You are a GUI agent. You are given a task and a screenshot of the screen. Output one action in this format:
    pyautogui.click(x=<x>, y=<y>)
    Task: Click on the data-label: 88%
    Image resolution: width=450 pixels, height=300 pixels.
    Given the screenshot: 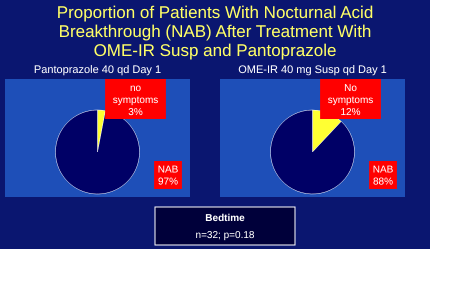 What is the action you would take?
    pyautogui.click(x=383, y=182)
    